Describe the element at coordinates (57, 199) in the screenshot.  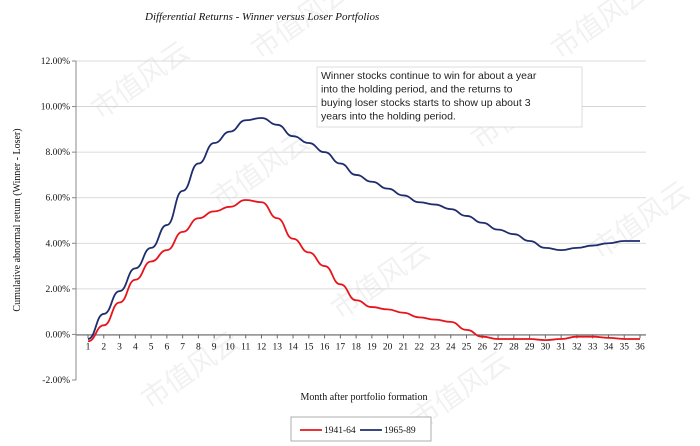
I see `y-tick-label: 6.00%` at that location.